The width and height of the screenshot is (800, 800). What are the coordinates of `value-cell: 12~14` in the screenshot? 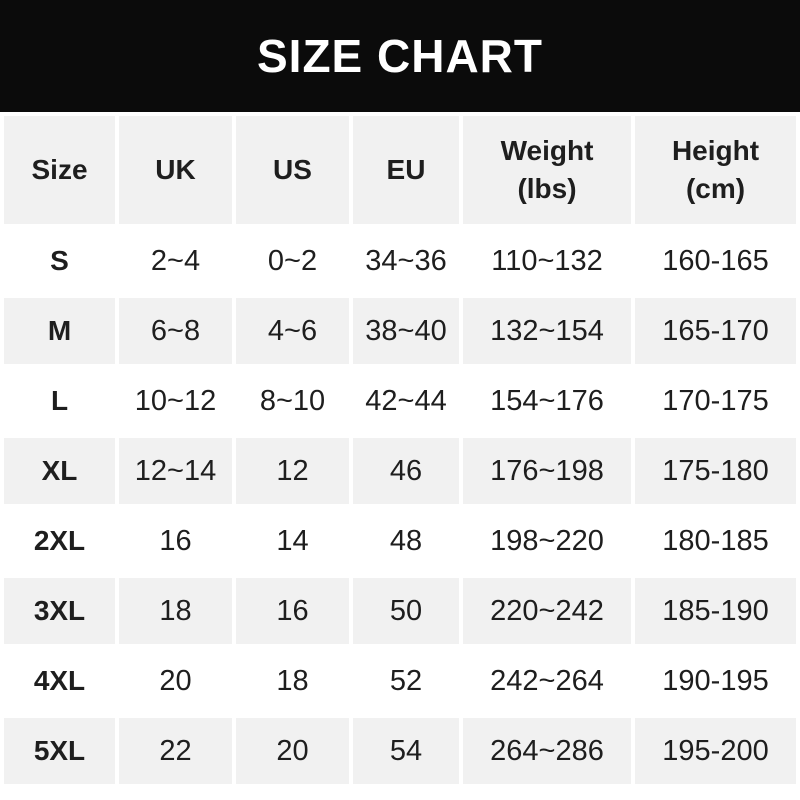 It's located at (175, 471).